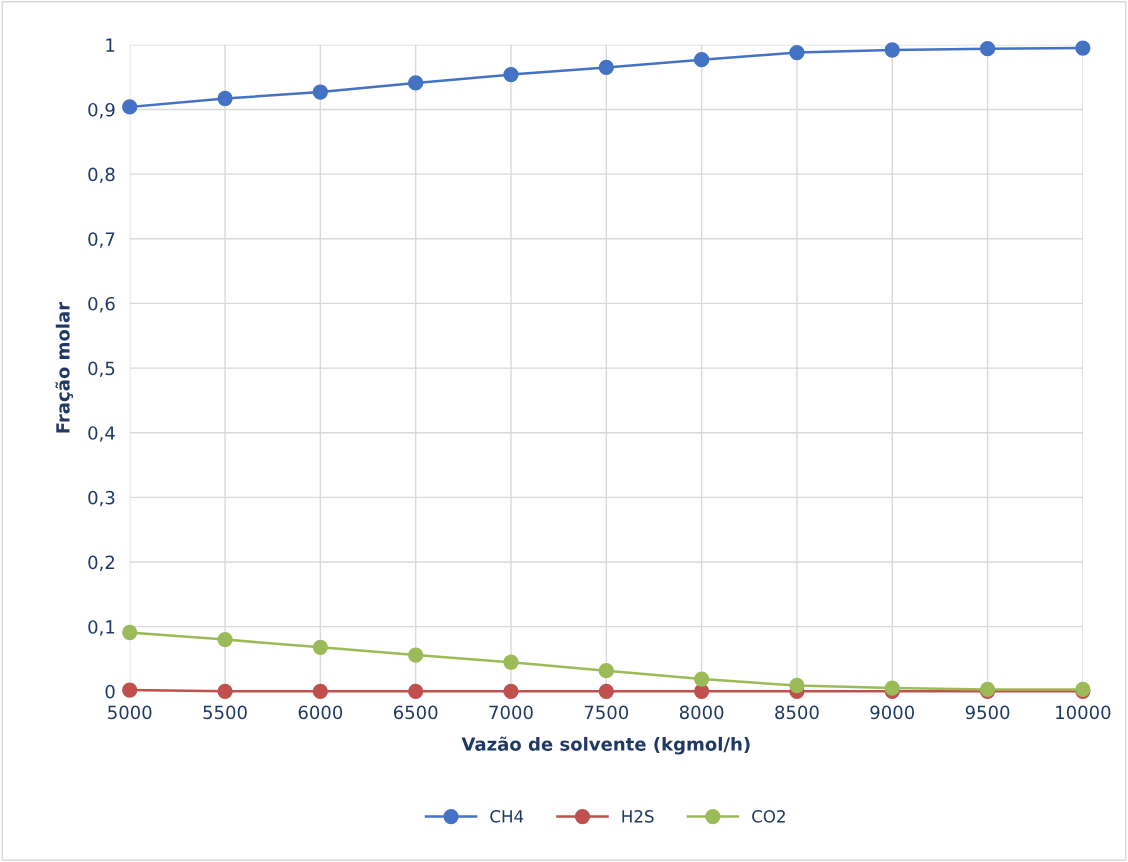 The height and width of the screenshot is (862, 1128). What do you see at coordinates (110, 45) in the screenshot?
I see `y-tick-label: 1` at bounding box center [110, 45].